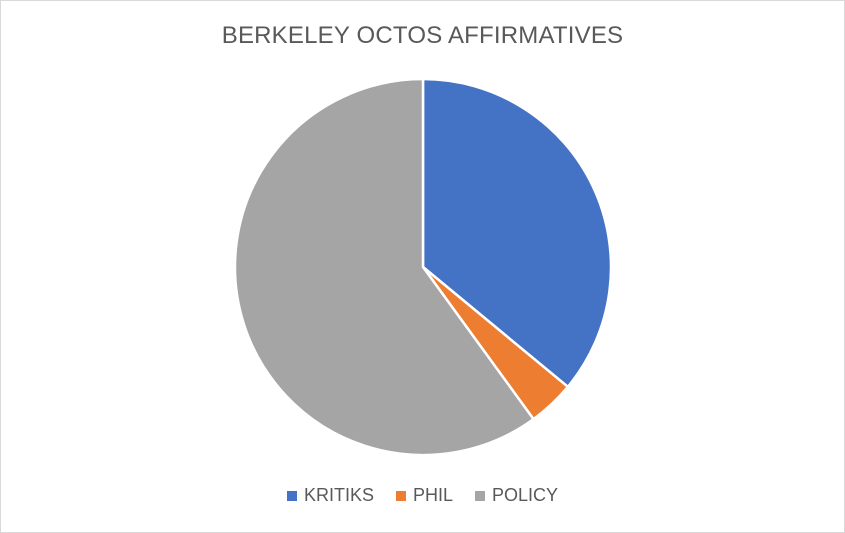 The image size is (845, 533). I want to click on chart-title: BERKELEY OCTOS AFFIRMATIVES, so click(422, 35).